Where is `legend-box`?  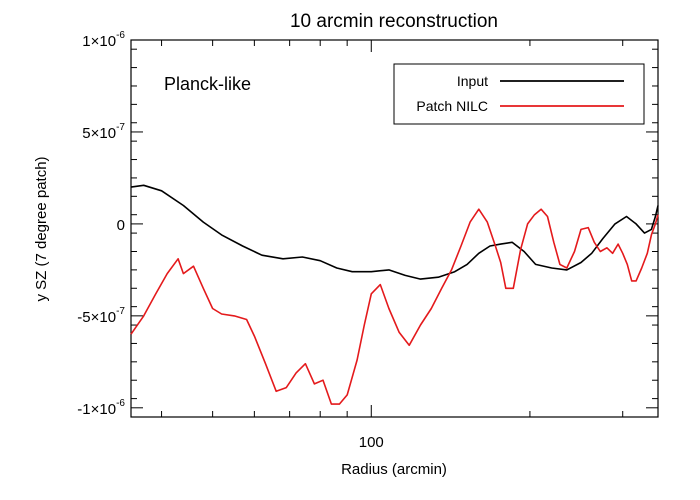 legend-box is located at coordinates (519, 94).